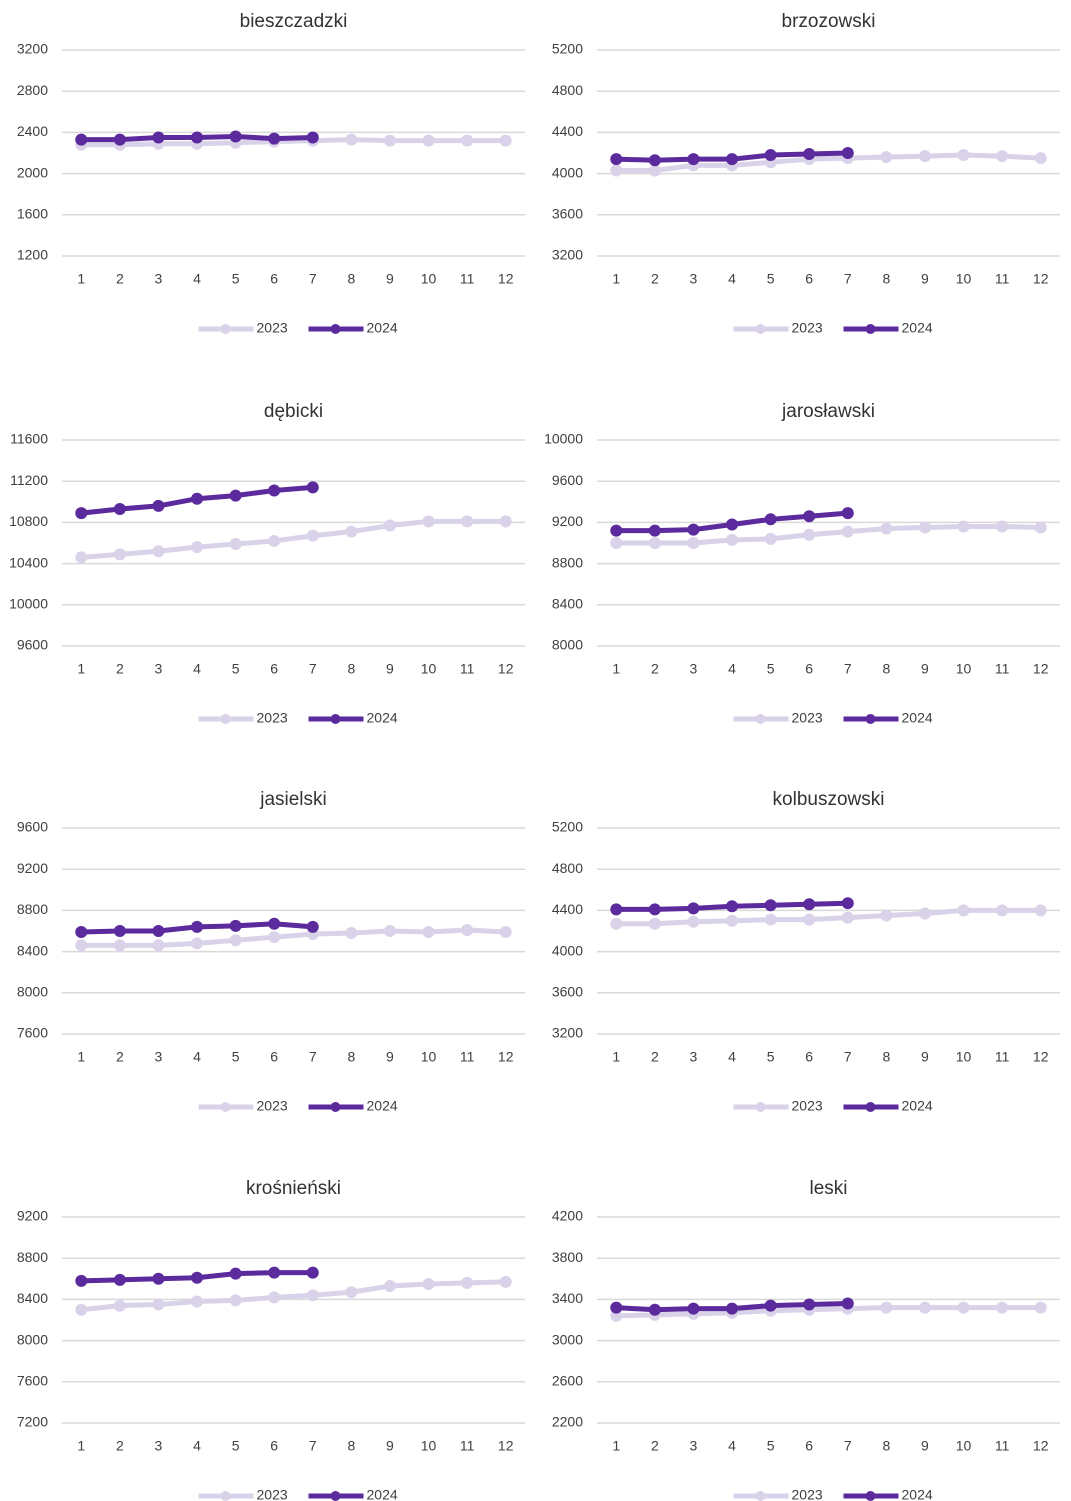 This screenshot has height=1501, width=1071. Describe the element at coordinates (807, 1106) in the screenshot. I see `legend-label: 2023` at that location.